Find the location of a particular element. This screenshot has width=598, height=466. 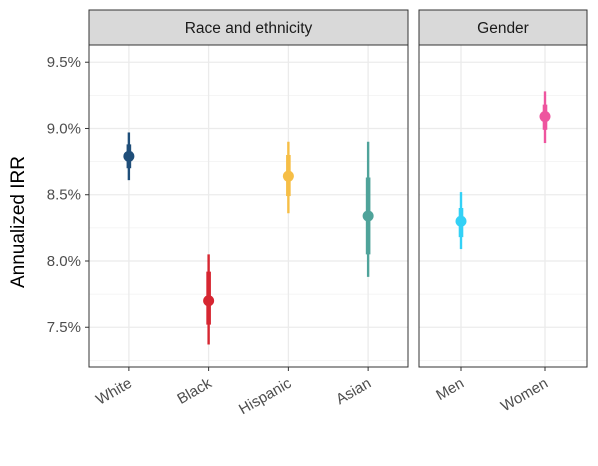

y-tick-label: 7.5% is located at coordinates (64, 327).